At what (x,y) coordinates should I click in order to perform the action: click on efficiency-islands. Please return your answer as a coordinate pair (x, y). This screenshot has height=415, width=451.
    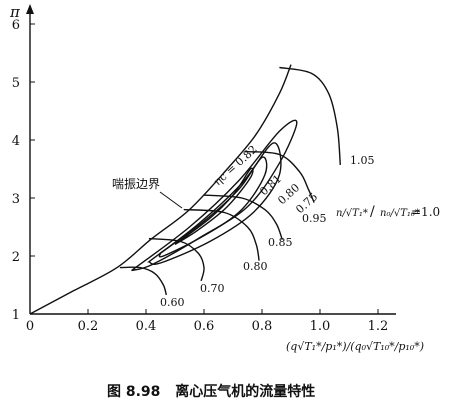
    Looking at the image, I should click on (214, 195).